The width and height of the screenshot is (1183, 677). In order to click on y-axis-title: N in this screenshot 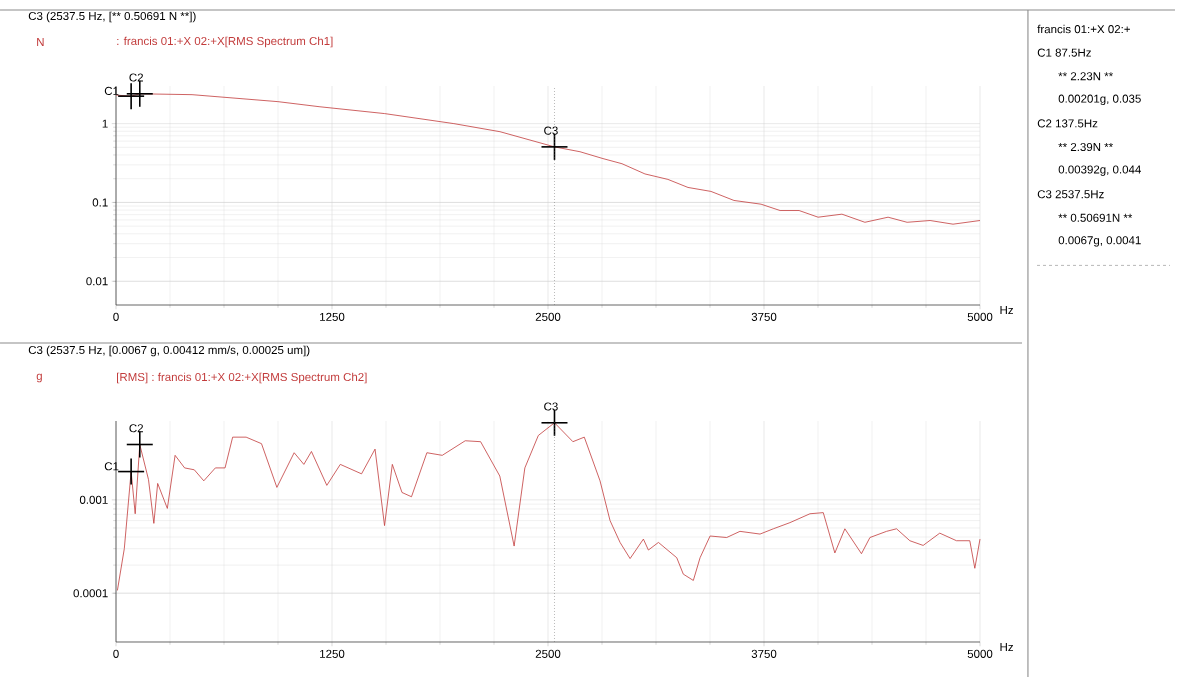, I will do `click(40, 42)`.